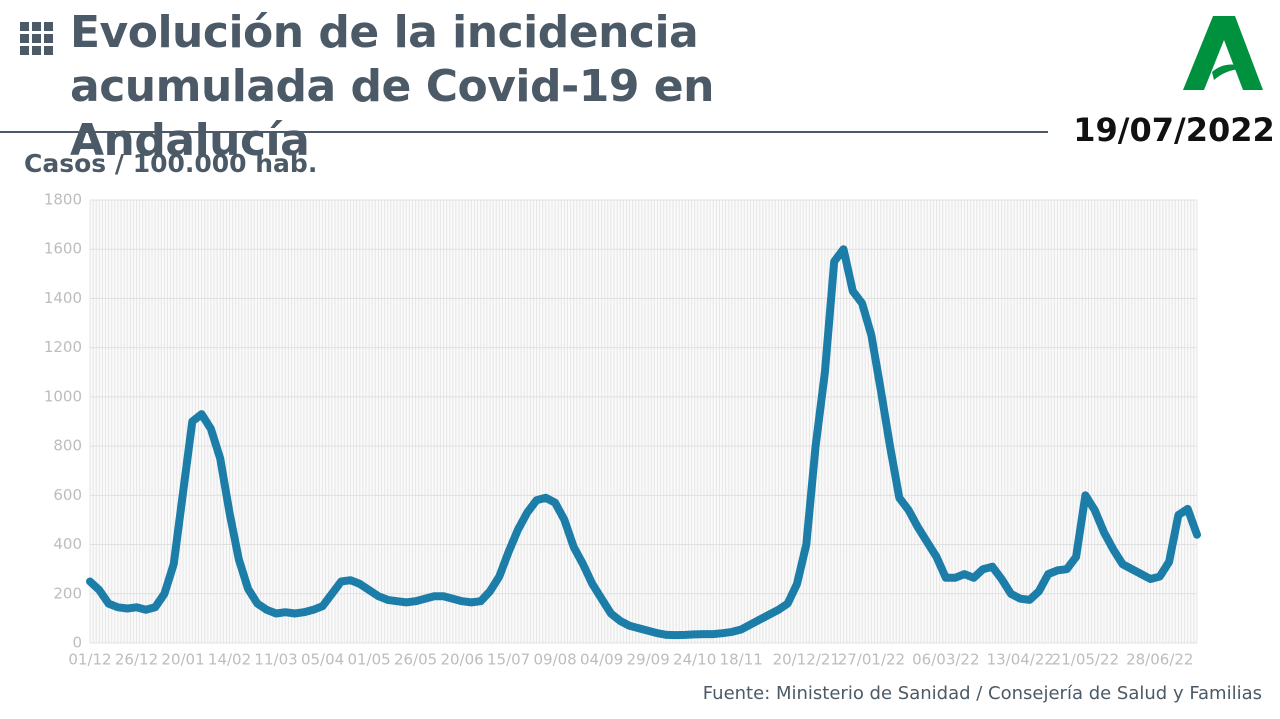 The height and width of the screenshot is (719, 1280). What do you see at coordinates (1174, 130) in the screenshot?
I see `date: 19/07/2022` at bounding box center [1174, 130].